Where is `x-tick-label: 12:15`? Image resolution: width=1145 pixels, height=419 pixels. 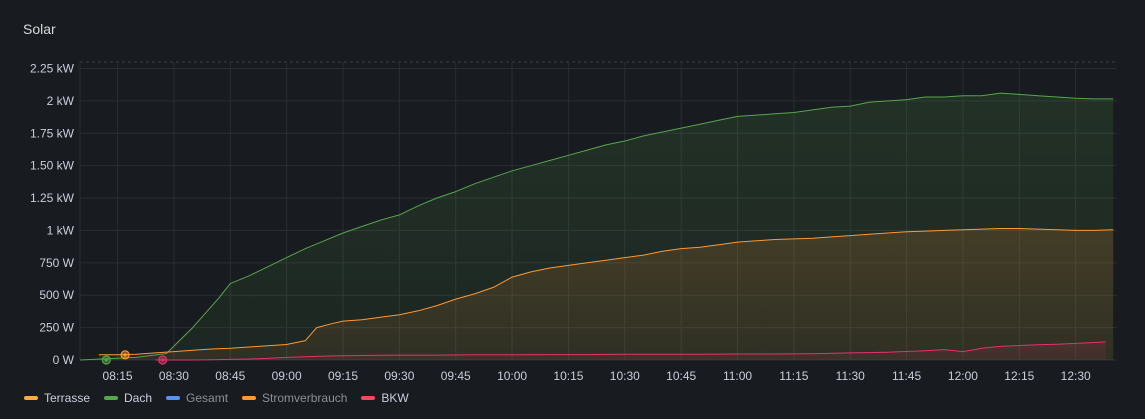
x-tick-label: 12:15 is located at coordinates (1019, 376).